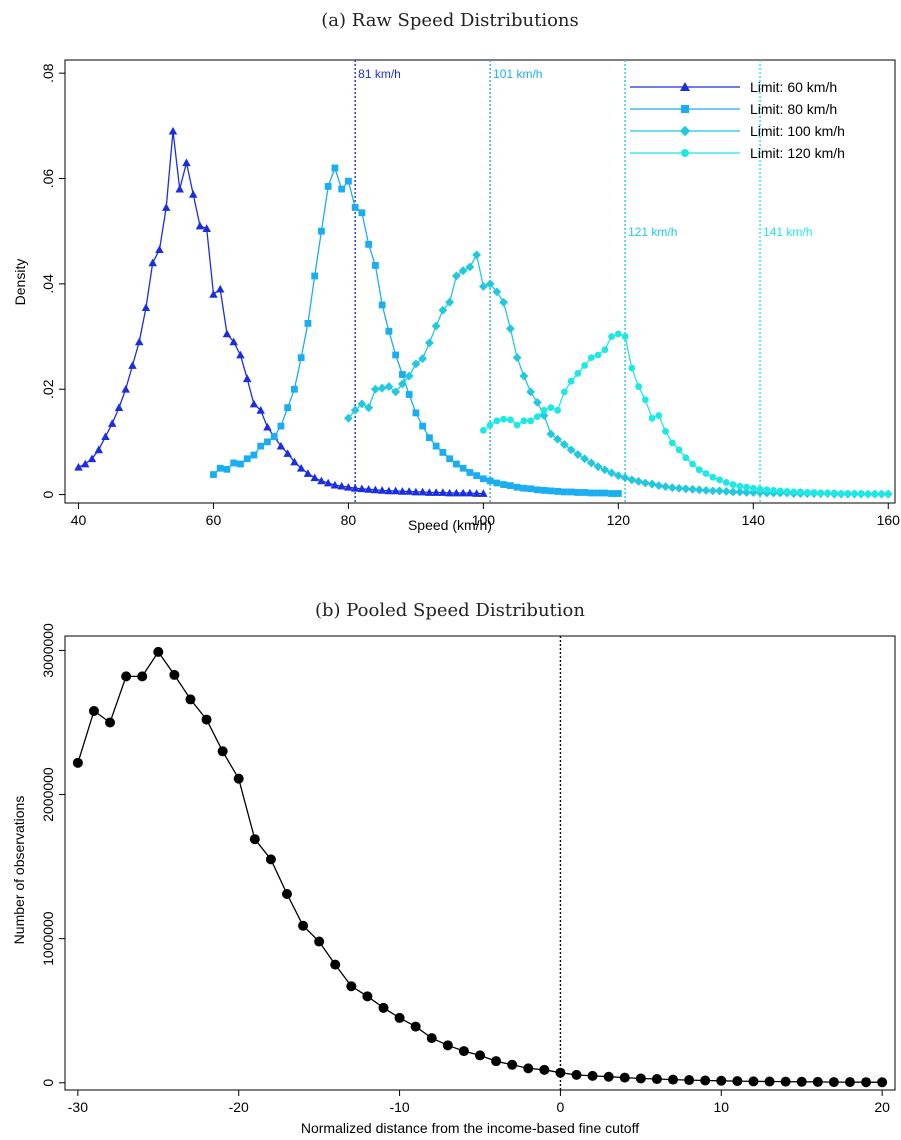  What do you see at coordinates (793, 109) in the screenshot?
I see `legend-label: Limit: 80 km/h` at bounding box center [793, 109].